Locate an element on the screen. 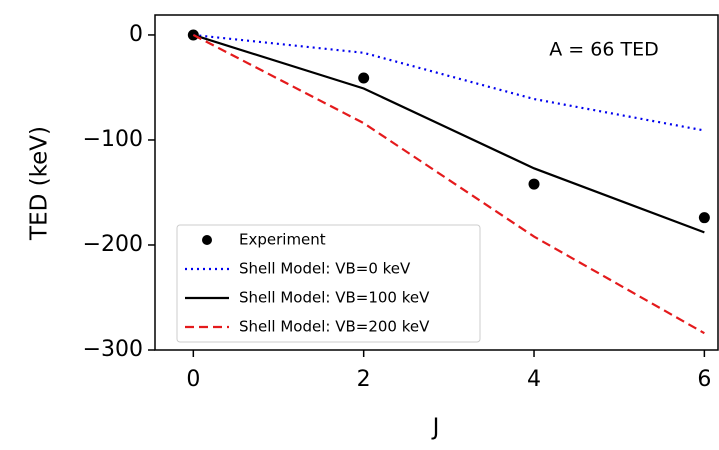 Image resolution: width=719 pixels, height=450 pixels. legend-label: Shell Model: VB=100 keV is located at coordinates (334, 298).